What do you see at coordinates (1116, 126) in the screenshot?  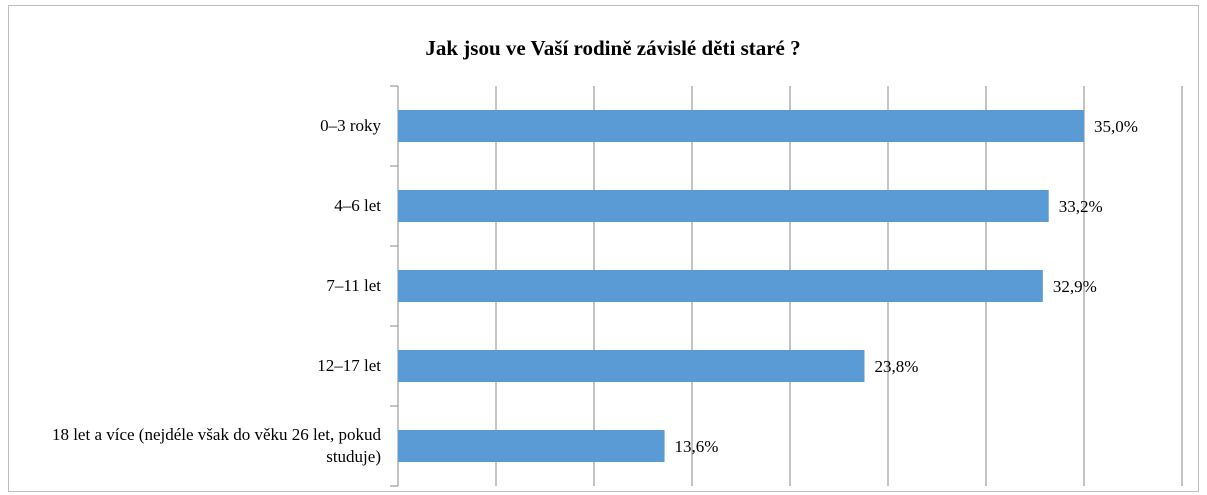 I see `value-label: 35,0%` at bounding box center [1116, 126].